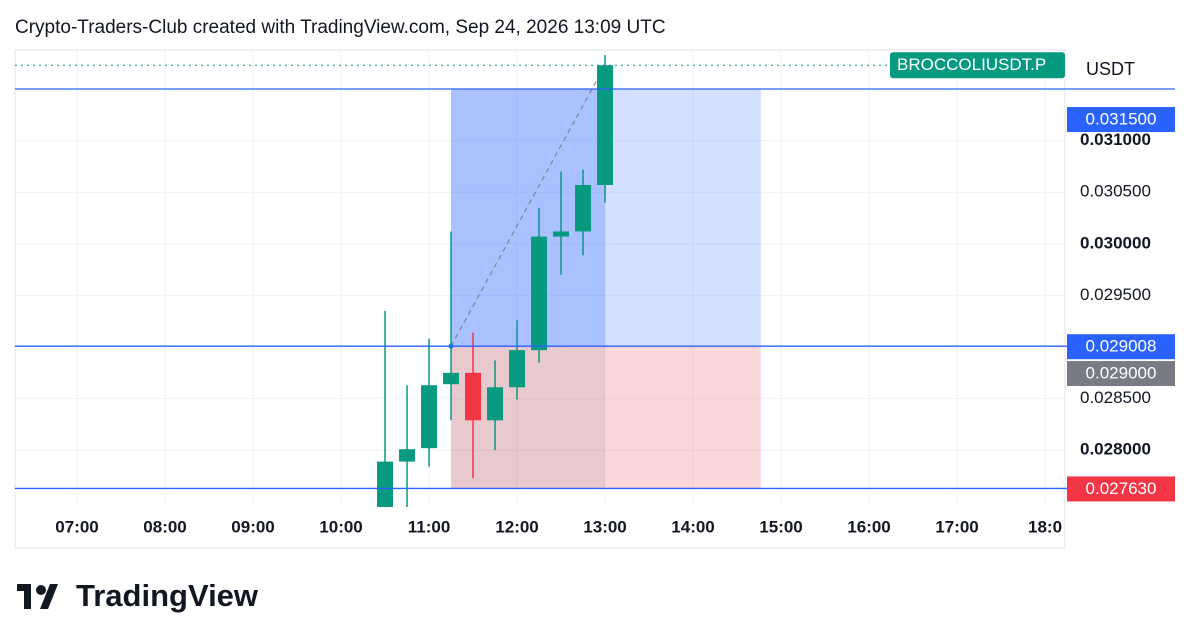 Image resolution: width=1199 pixels, height=643 pixels. What do you see at coordinates (1110, 69) in the screenshot?
I see `currency: USDT` at bounding box center [1110, 69].